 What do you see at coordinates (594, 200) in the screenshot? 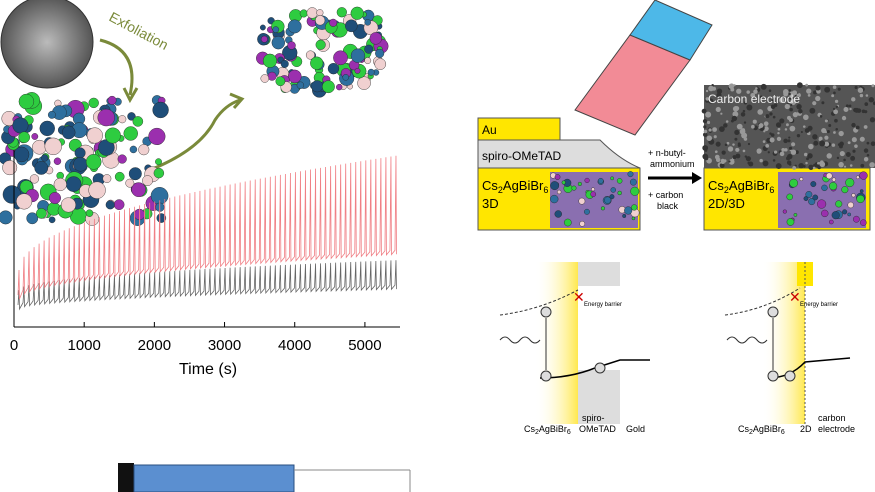
I see `crystal` at bounding box center [594, 200].